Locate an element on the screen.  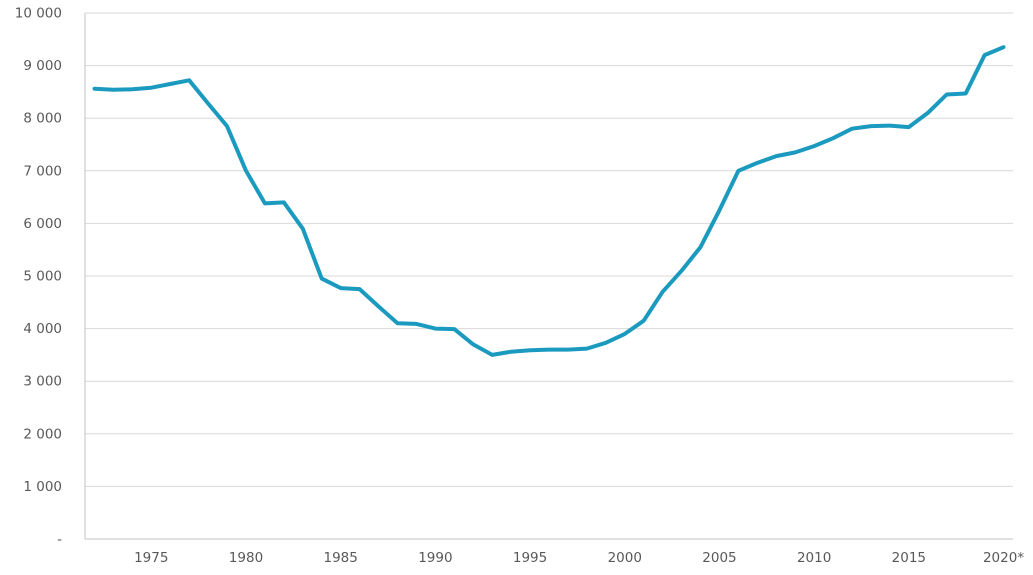
x-axis-tick-label: 1975 is located at coordinates (151, 558).